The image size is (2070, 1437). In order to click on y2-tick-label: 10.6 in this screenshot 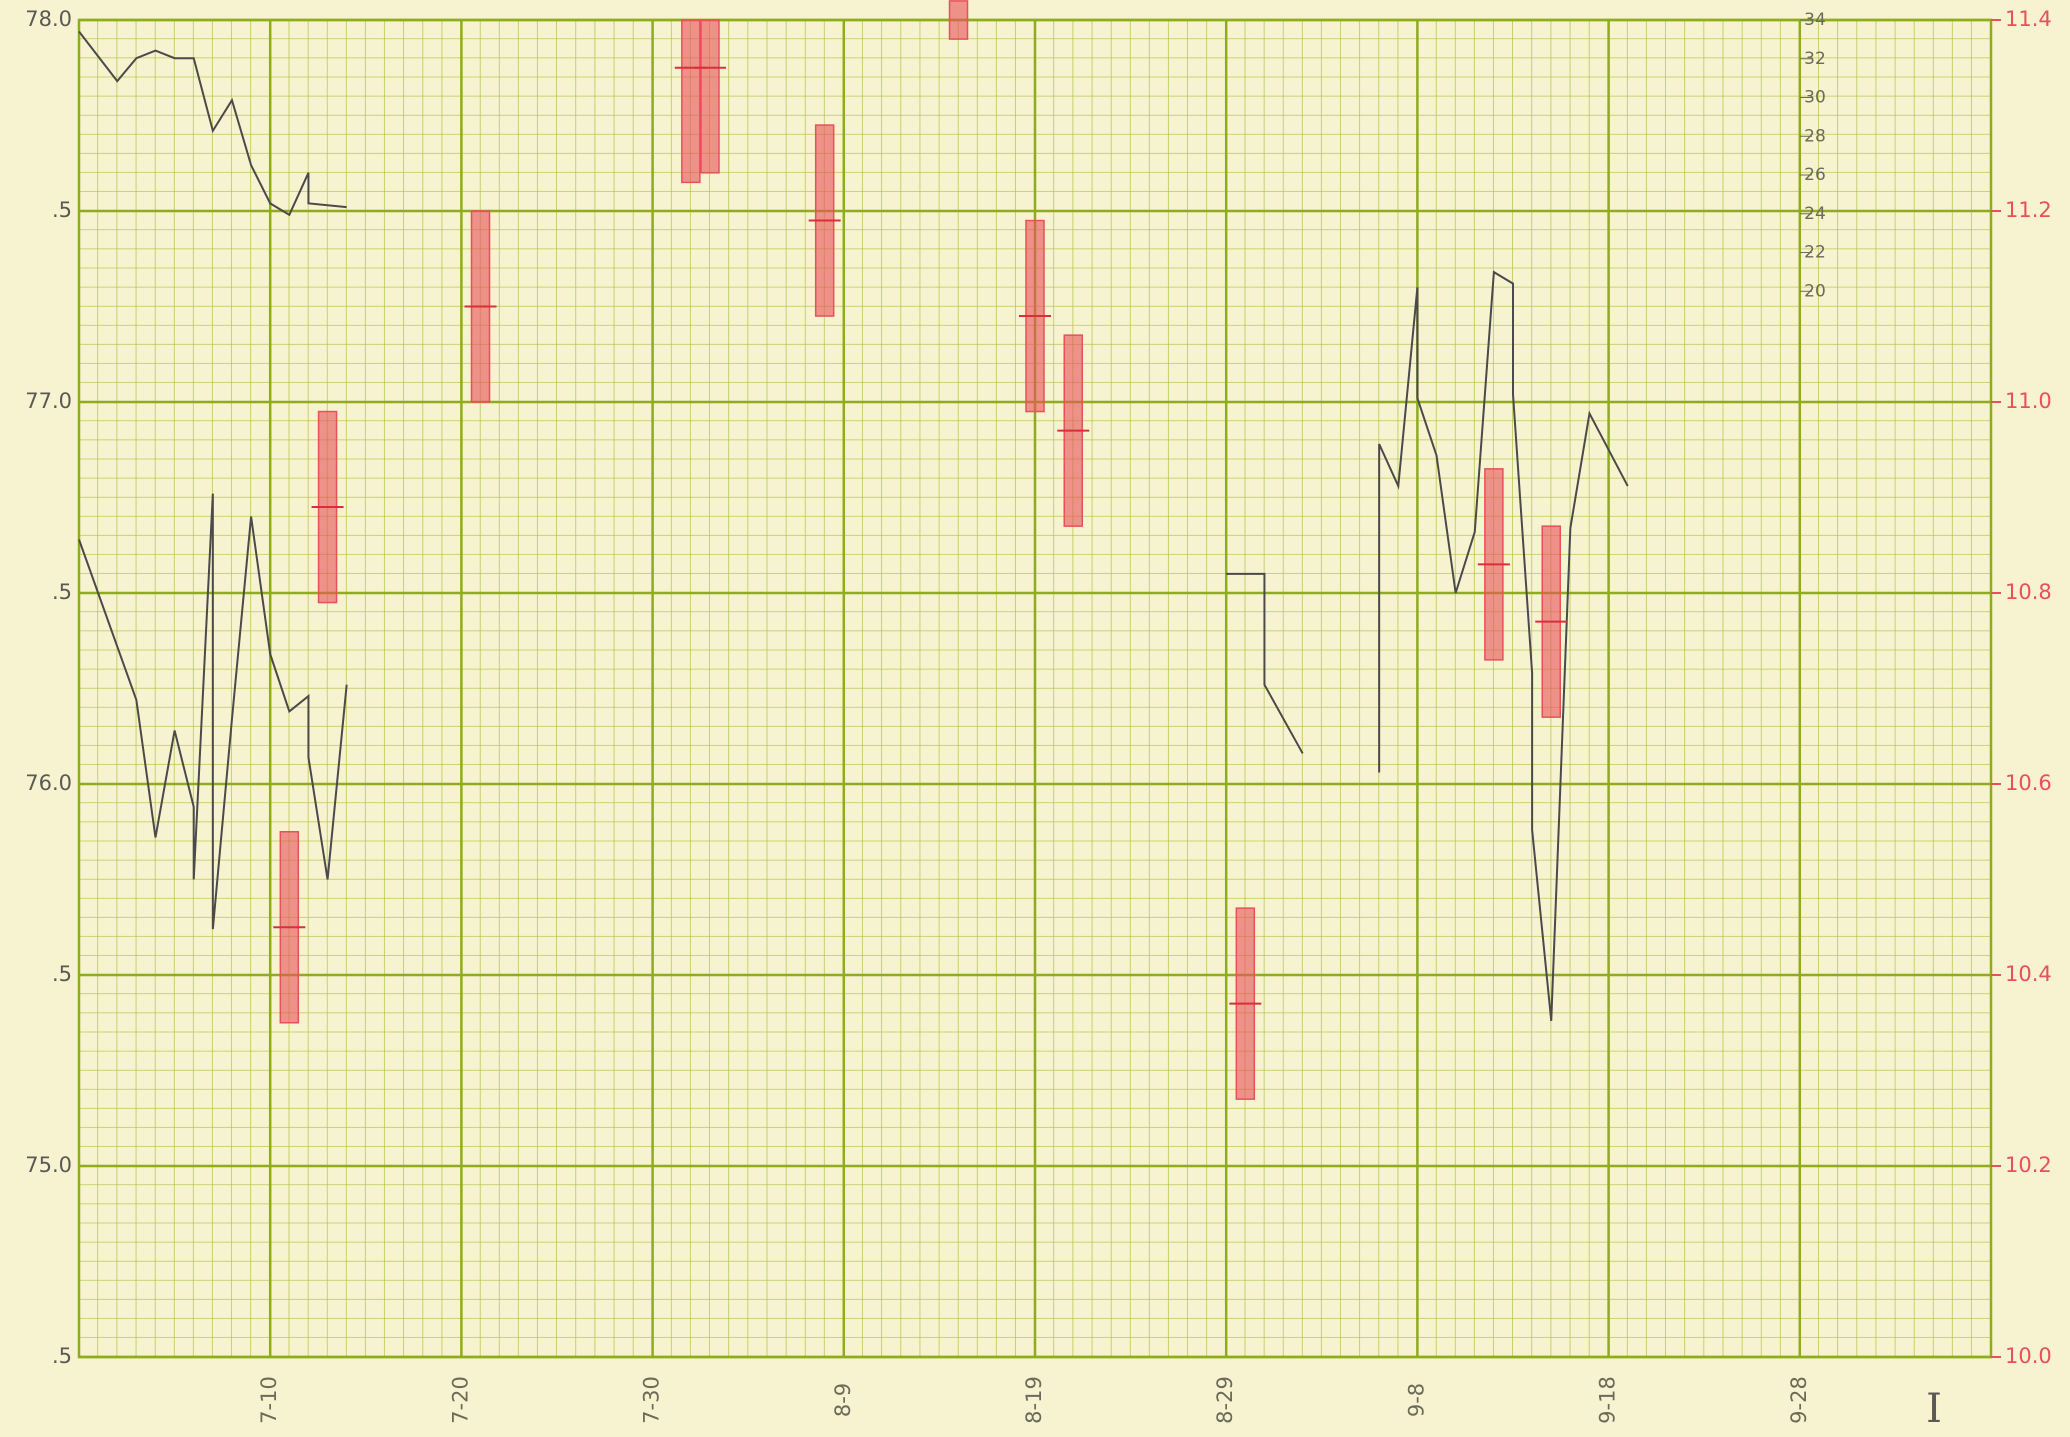, I will do `click(2028, 783)`.